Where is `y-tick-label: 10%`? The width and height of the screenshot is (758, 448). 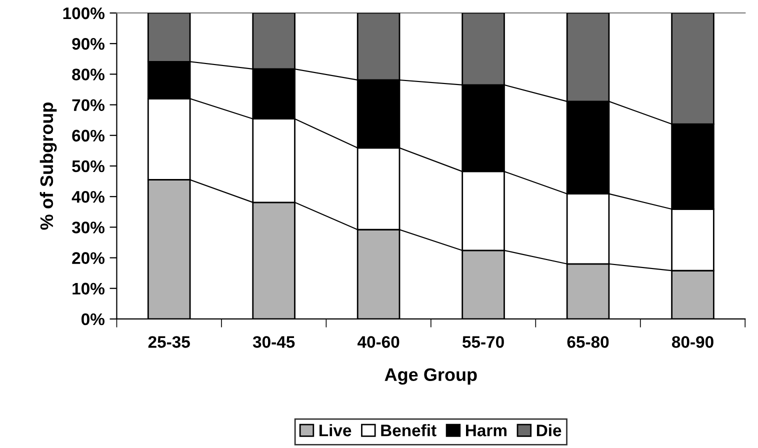 y-tick-label: 10% is located at coordinates (88, 288).